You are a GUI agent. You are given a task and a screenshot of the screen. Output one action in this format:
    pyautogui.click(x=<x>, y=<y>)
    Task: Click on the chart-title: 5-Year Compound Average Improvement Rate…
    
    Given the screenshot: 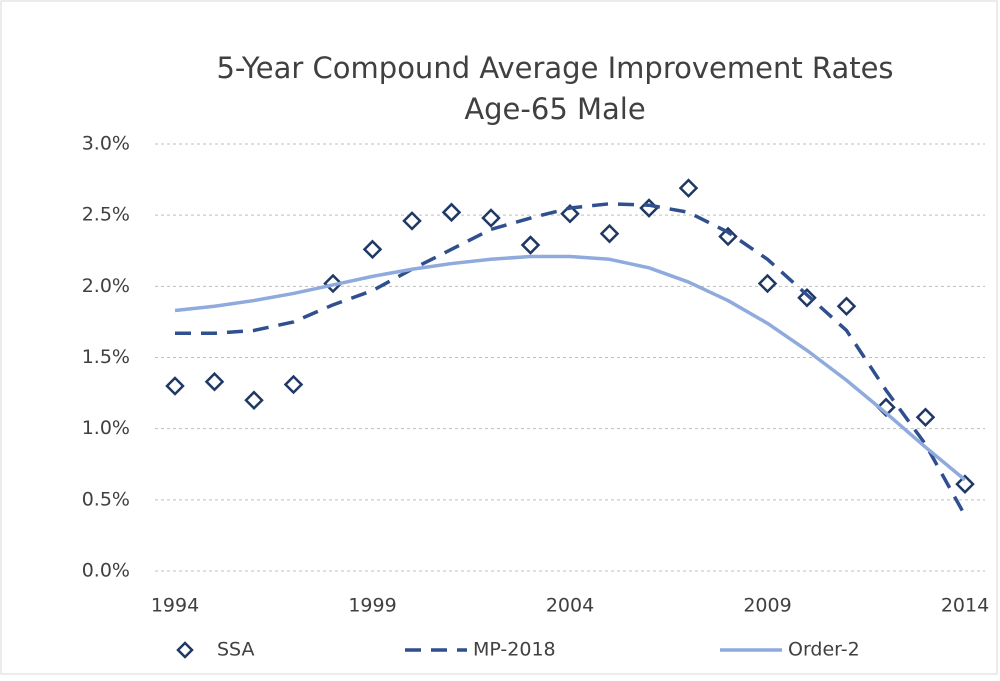 What is the action you would take?
    pyautogui.click(x=554, y=68)
    